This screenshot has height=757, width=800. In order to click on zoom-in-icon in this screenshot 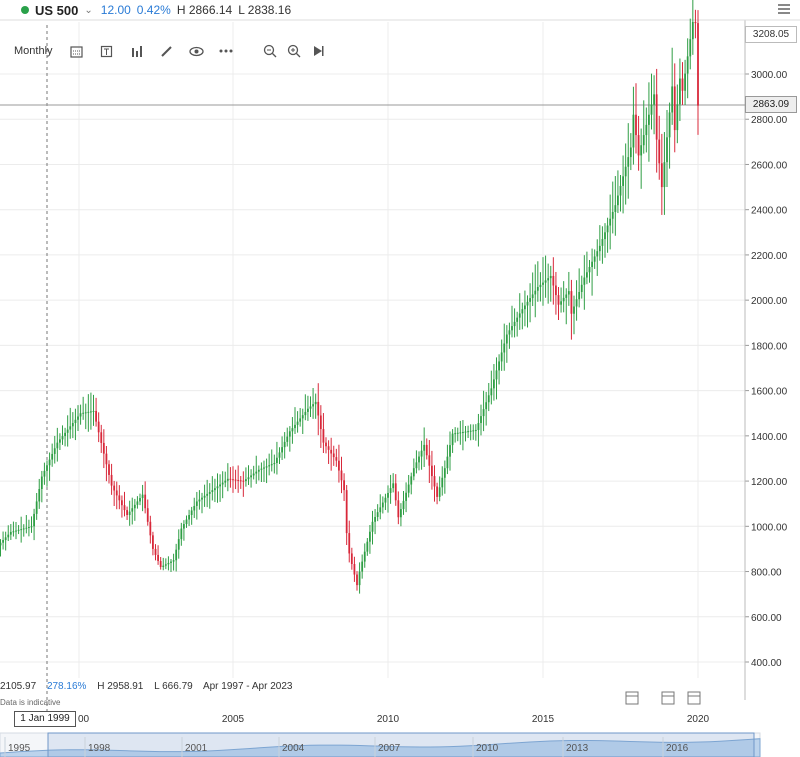, I will do `click(294, 51)`.